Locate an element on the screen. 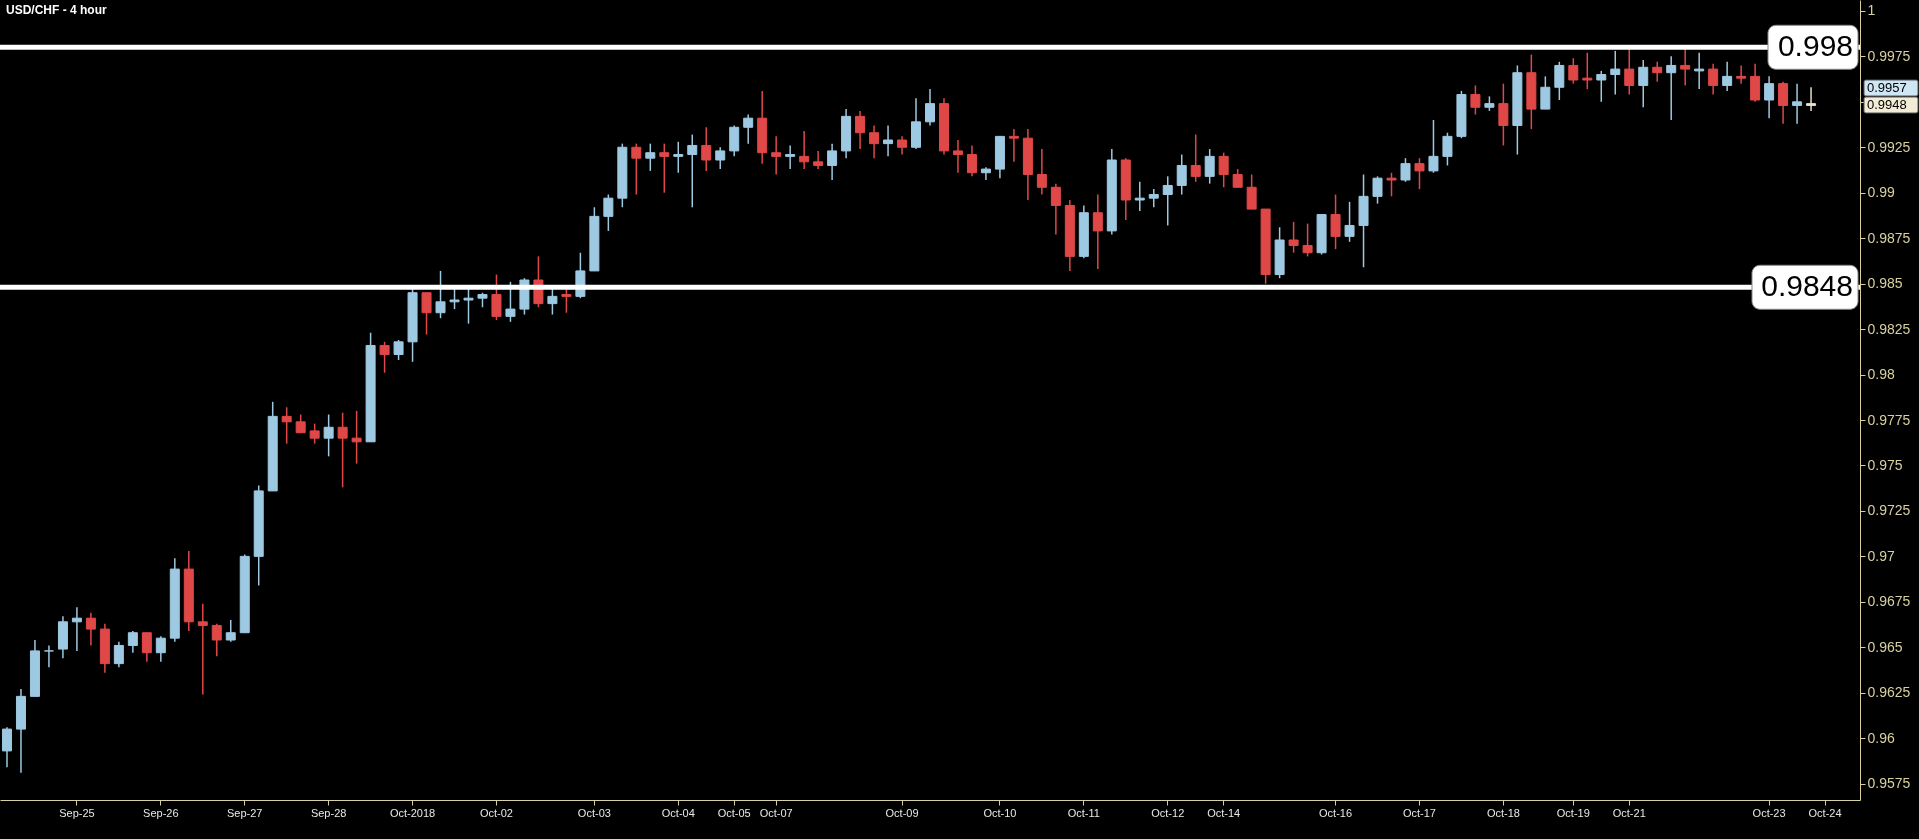  y-tick-label: 0.965 is located at coordinates (1885, 646).